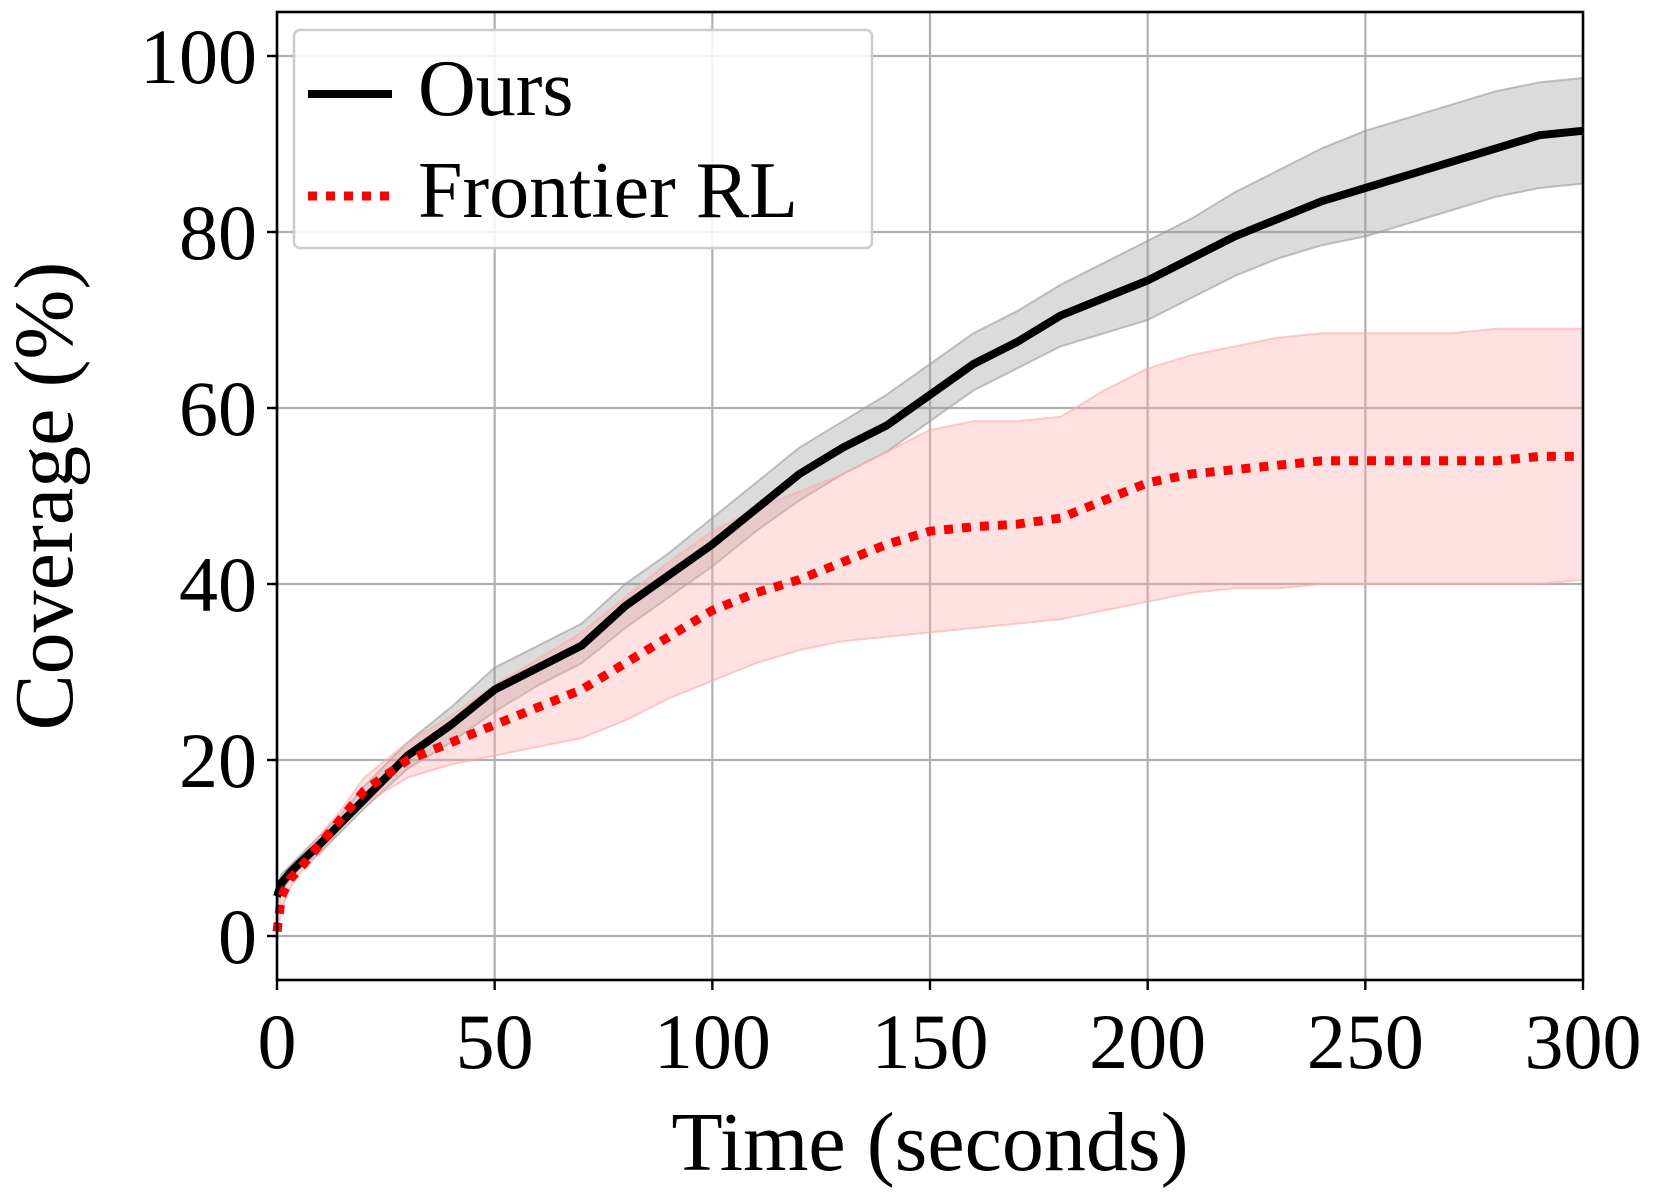  I want to click on x-tick-label: 100, so click(712, 1041).